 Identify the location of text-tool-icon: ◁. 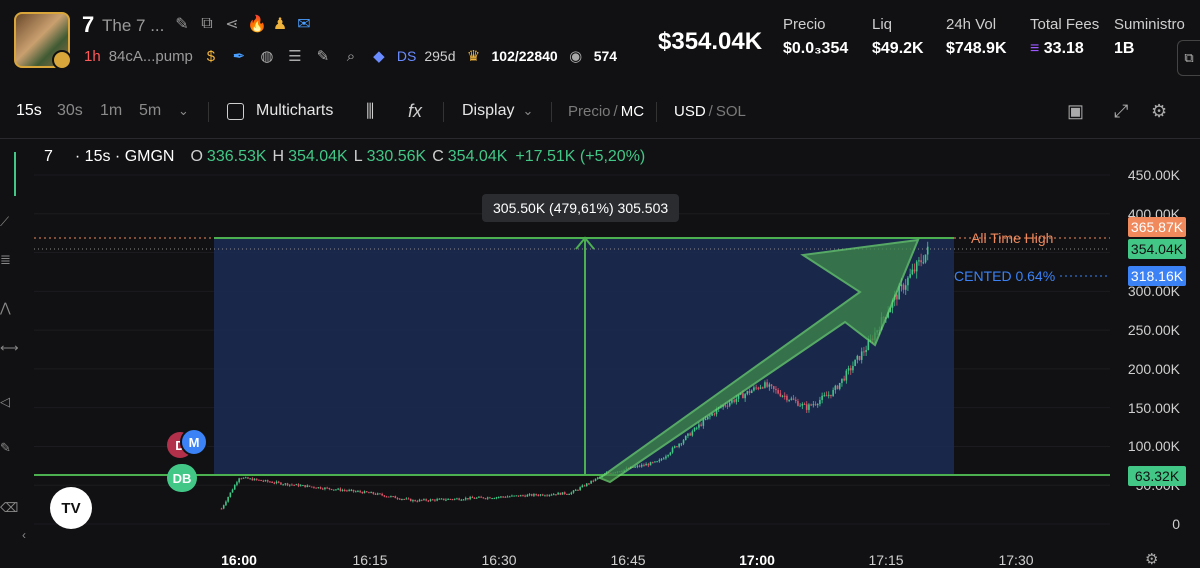
(5, 401).